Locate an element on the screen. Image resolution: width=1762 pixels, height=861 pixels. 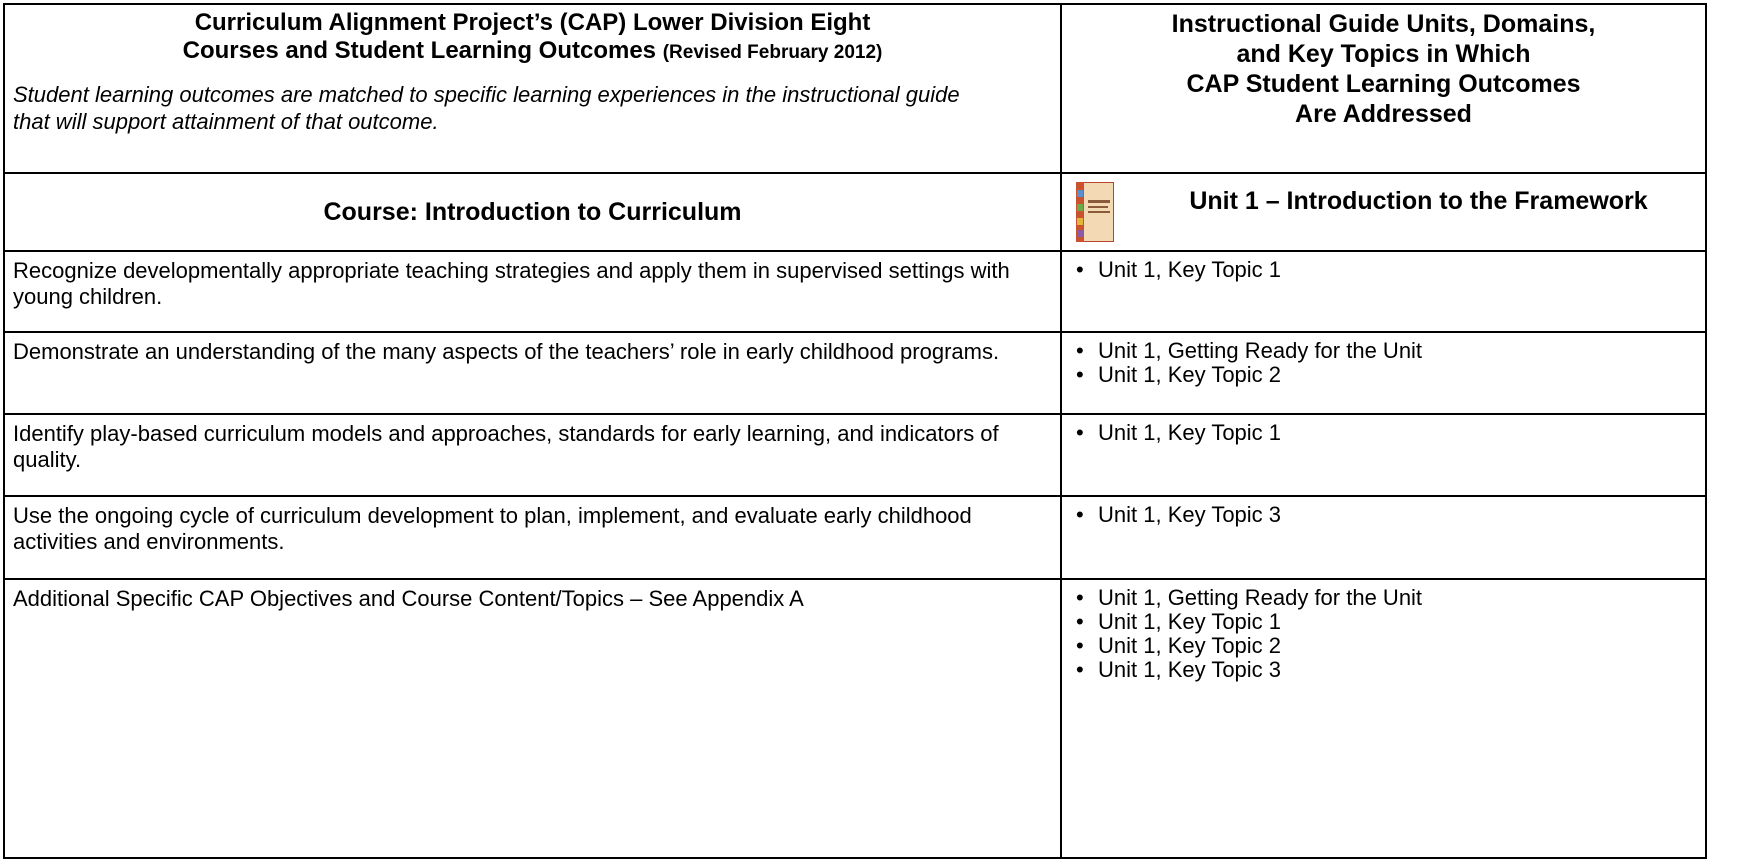
topic-list: Unit 1, Key Topic 3 is located at coordinates (1383, 512).